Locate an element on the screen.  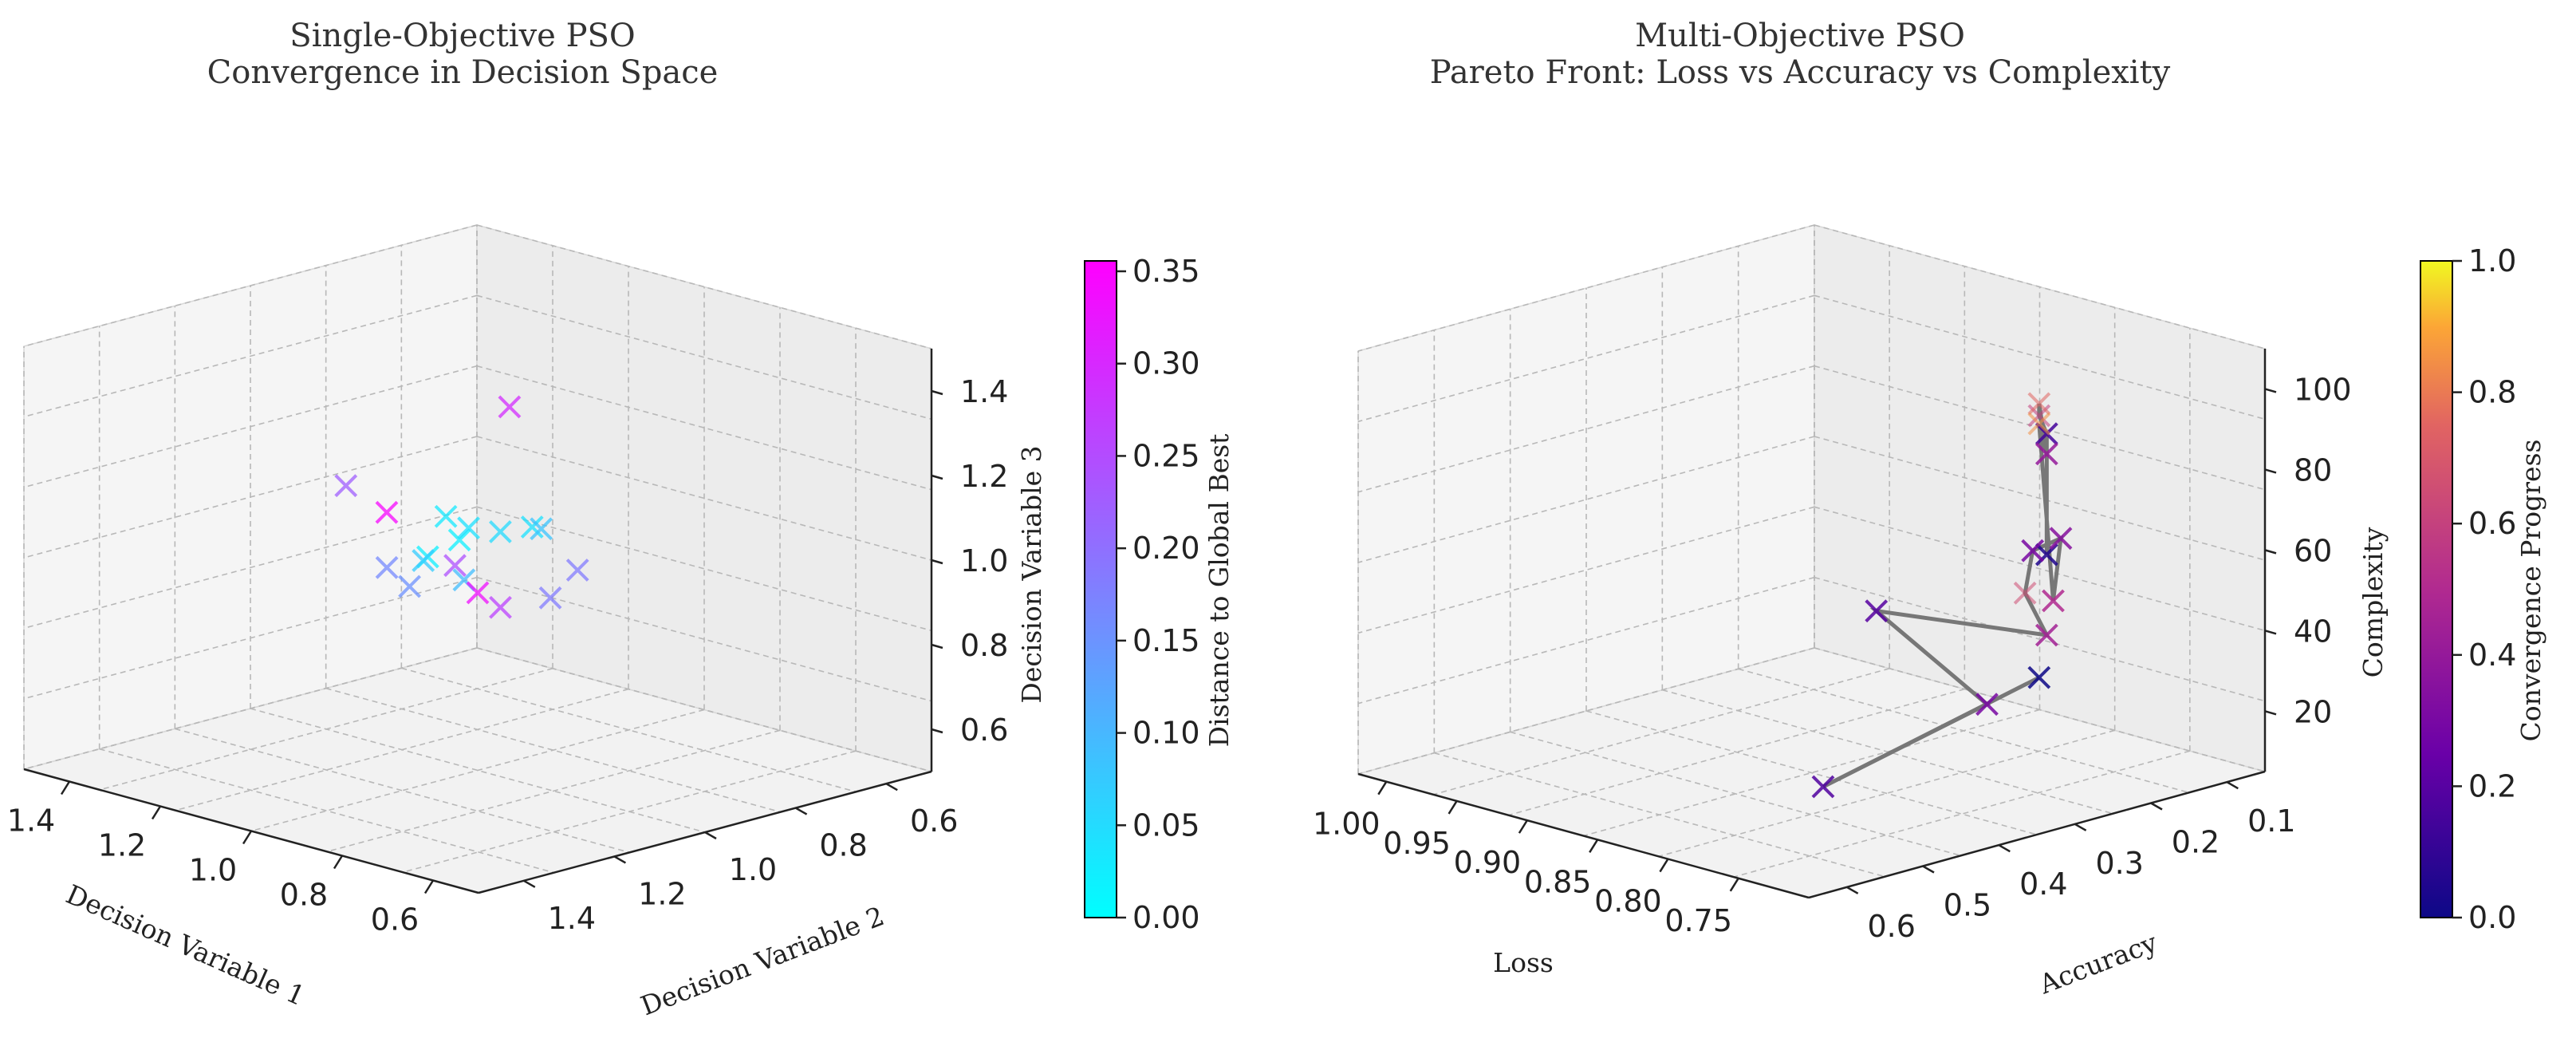
left-colorbar-tick-label: 0.00 is located at coordinates (1166, 917).